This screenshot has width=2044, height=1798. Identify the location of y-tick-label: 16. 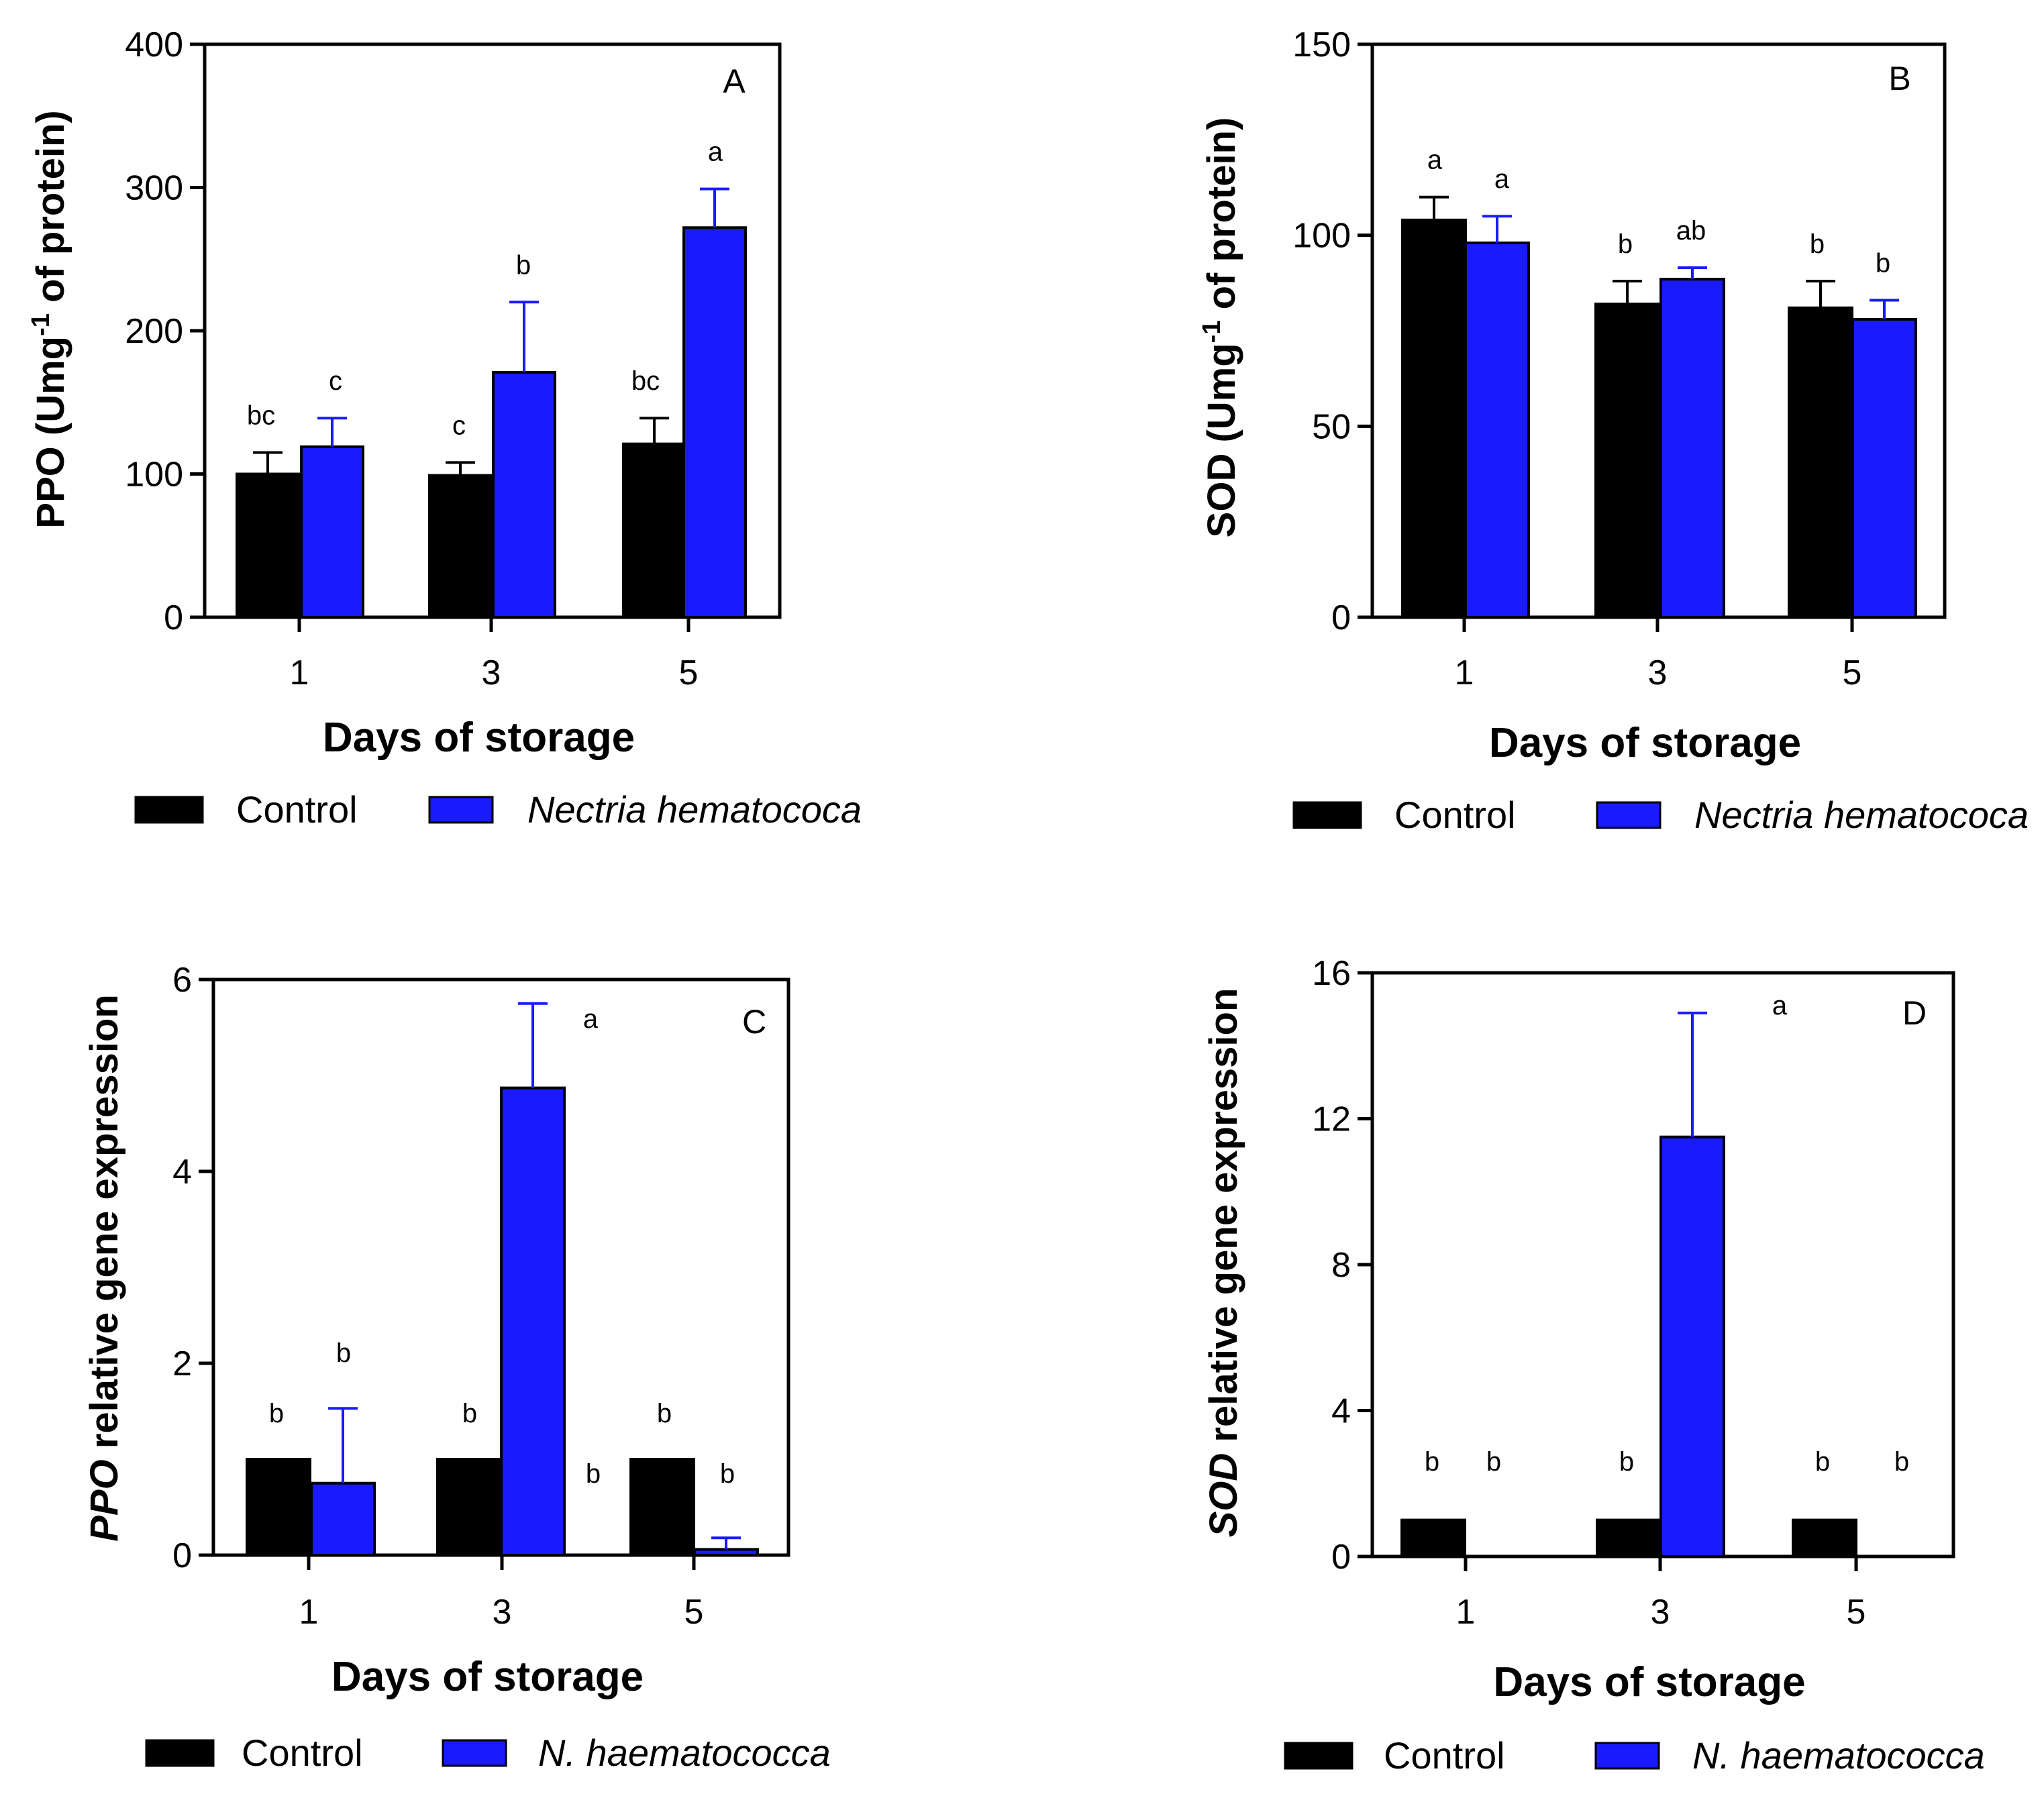
(1332, 974).